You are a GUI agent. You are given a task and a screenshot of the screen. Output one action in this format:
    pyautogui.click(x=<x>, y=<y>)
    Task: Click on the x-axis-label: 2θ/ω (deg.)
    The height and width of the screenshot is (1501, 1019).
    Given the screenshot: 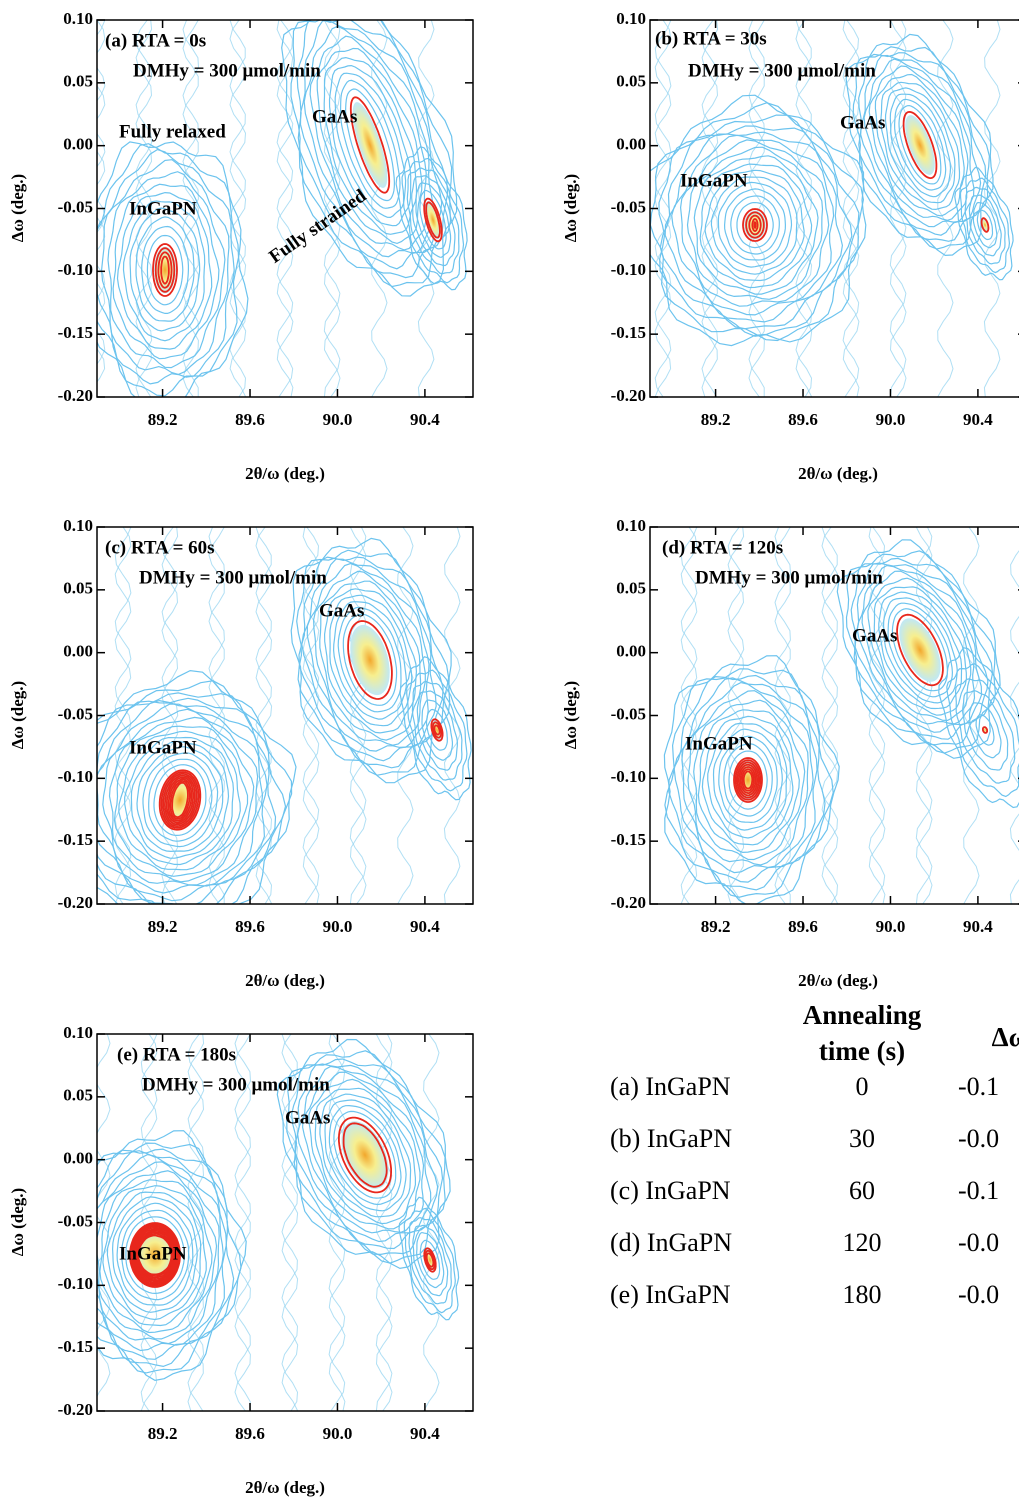 What is the action you would take?
    pyautogui.click(x=838, y=980)
    